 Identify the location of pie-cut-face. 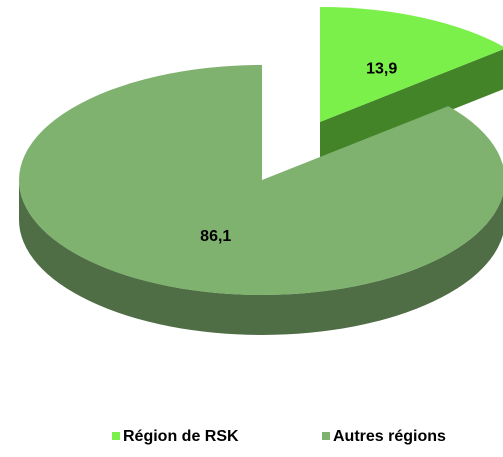
(411, 105).